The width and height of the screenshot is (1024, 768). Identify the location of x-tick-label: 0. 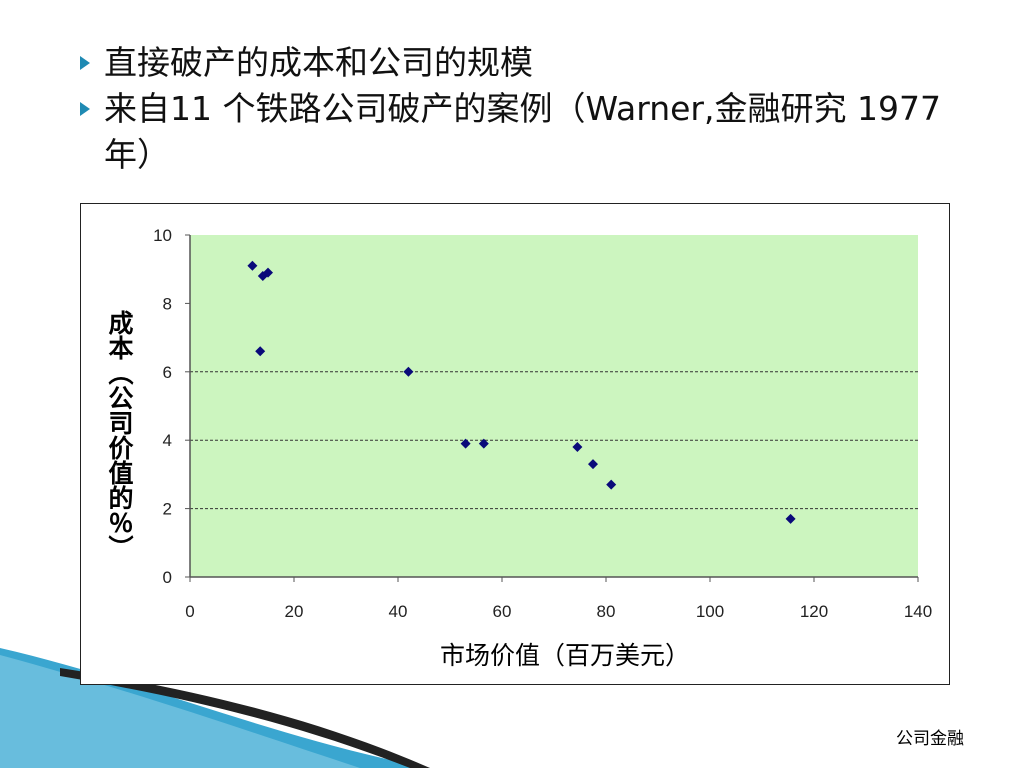
(189, 611).